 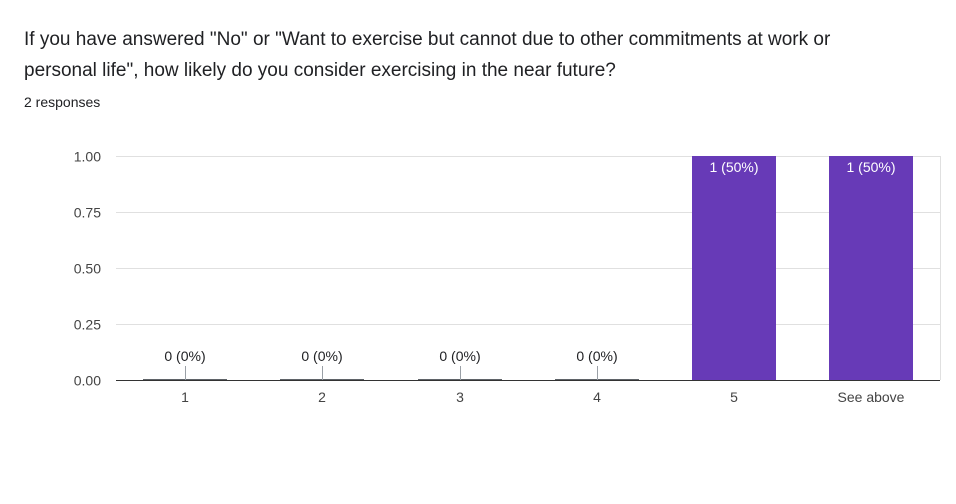 I want to click on response-count: 2 responses, so click(x=62, y=102).